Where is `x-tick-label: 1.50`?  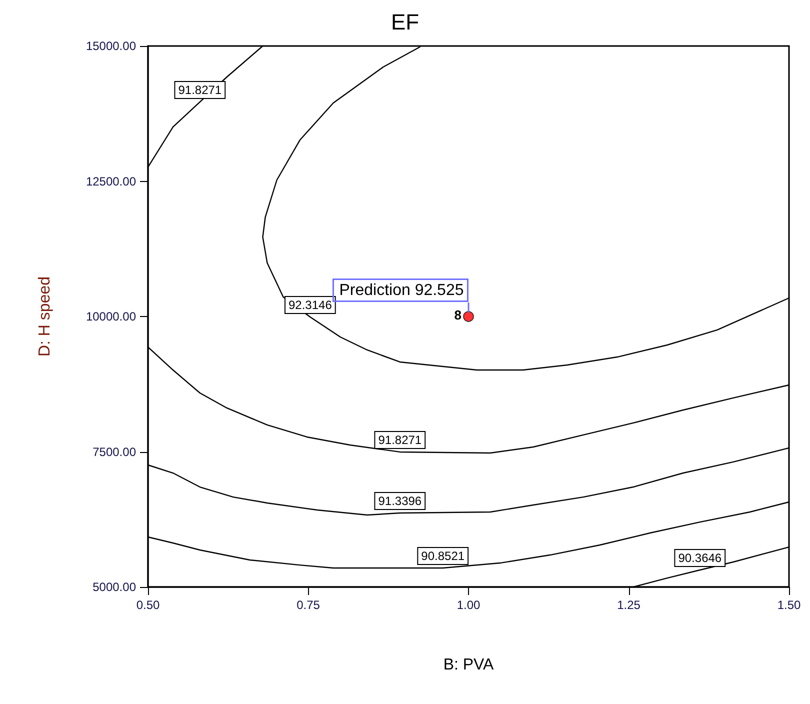
x-tick-label: 1.50 is located at coordinates (789, 605).